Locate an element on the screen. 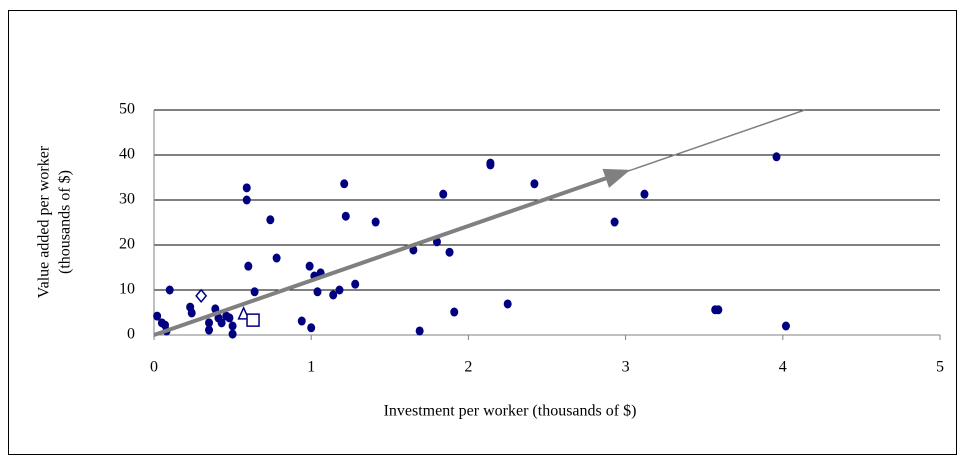 The width and height of the screenshot is (961, 465). x-axis-label: Investment per worker (thousands of $) is located at coordinates (510, 411).